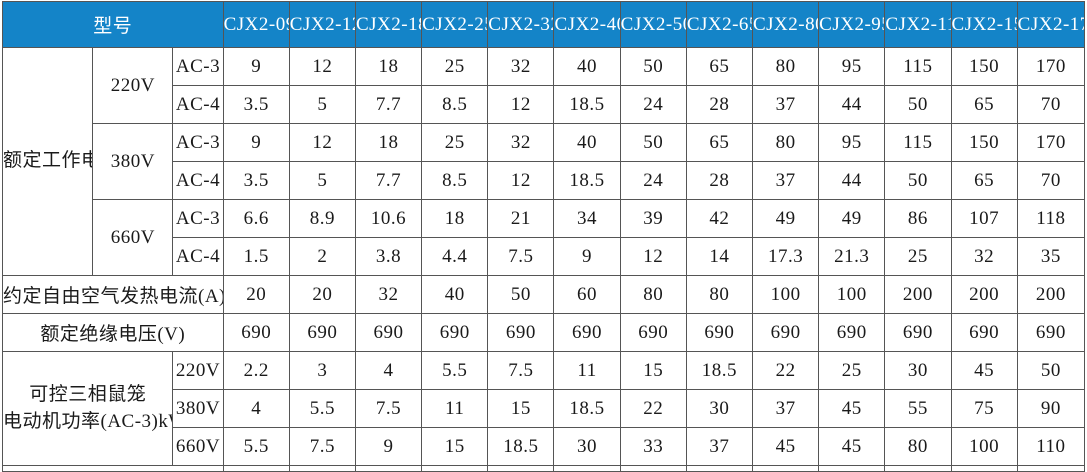 The height and width of the screenshot is (472, 1087). I want to click on cell: 20, so click(322, 294).